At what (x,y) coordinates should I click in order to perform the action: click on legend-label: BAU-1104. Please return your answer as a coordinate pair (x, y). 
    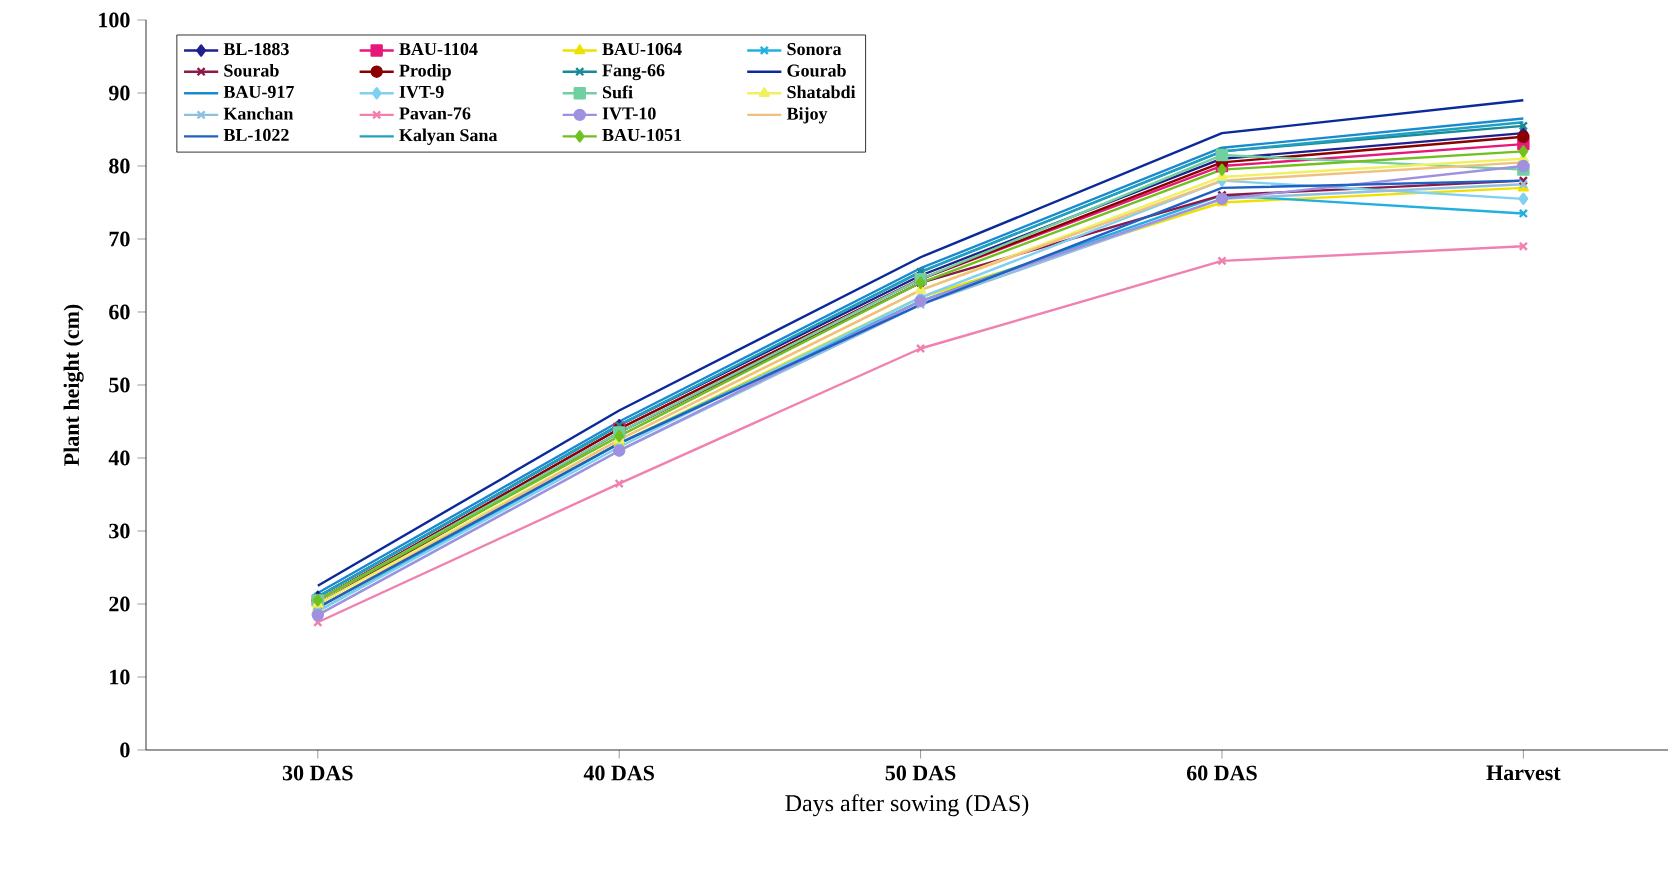
    Looking at the image, I should click on (438, 49).